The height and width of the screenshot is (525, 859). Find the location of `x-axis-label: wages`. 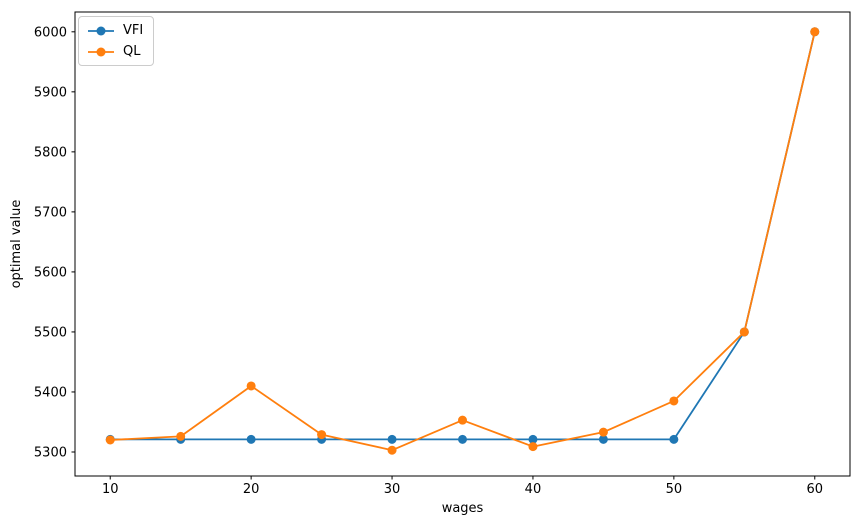

x-axis-label: wages is located at coordinates (463, 508).